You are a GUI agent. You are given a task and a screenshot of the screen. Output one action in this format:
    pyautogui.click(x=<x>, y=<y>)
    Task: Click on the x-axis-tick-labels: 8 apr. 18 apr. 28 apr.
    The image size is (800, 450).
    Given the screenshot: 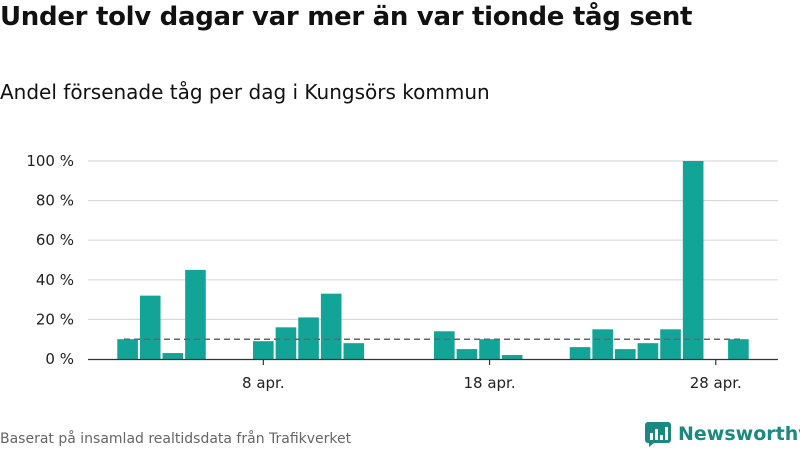 What is the action you would take?
    pyautogui.click(x=492, y=375)
    